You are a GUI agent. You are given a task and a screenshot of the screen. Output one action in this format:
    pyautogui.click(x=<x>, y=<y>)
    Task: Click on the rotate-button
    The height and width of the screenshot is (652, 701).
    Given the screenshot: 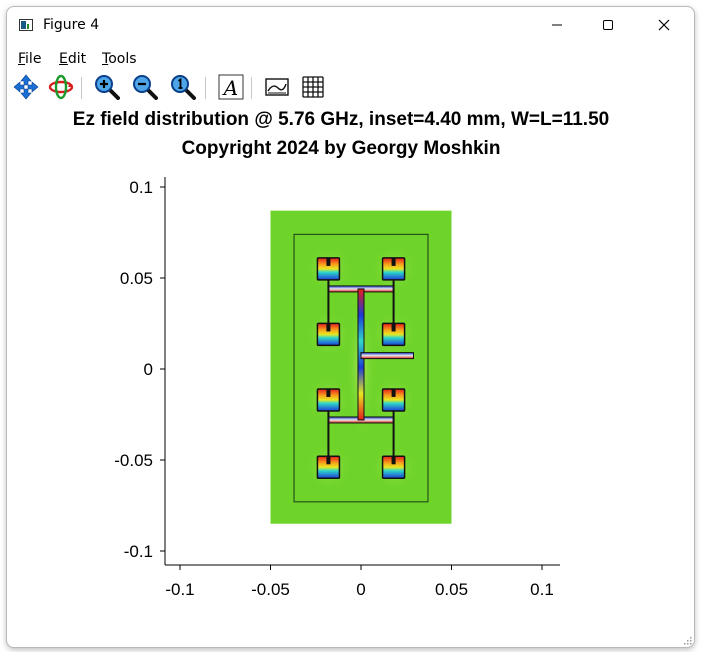 What is the action you would take?
    pyautogui.click(x=61, y=87)
    